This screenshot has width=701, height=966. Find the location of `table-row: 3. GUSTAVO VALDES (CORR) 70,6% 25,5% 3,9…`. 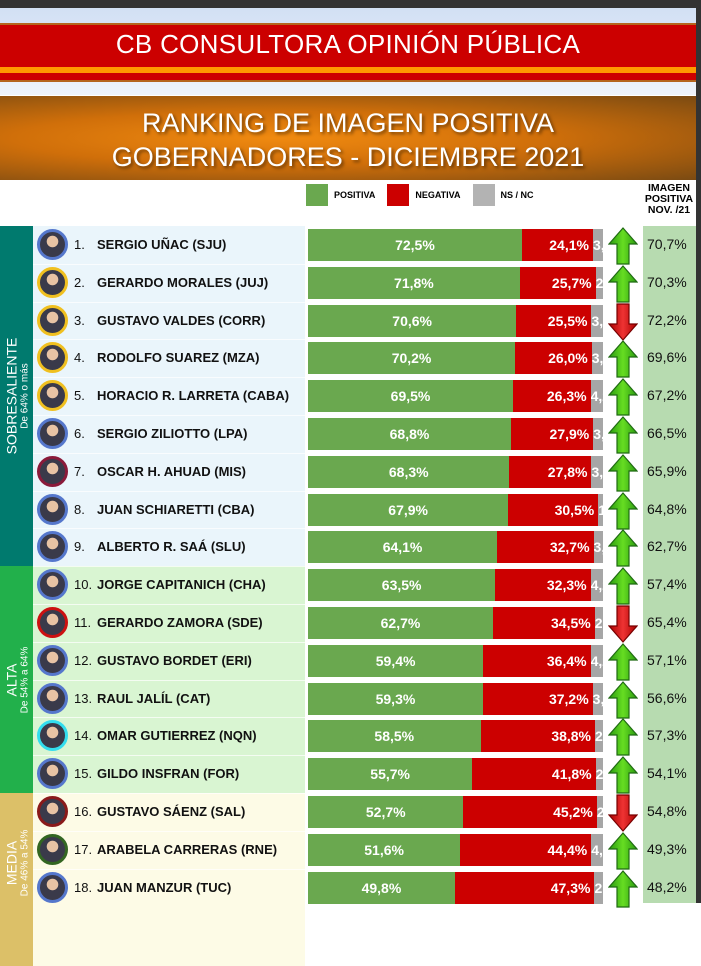

table-row: 3. GUSTAVO VALDES (CORR) 70,6% 25,5% 3,9… is located at coordinates (350, 321).